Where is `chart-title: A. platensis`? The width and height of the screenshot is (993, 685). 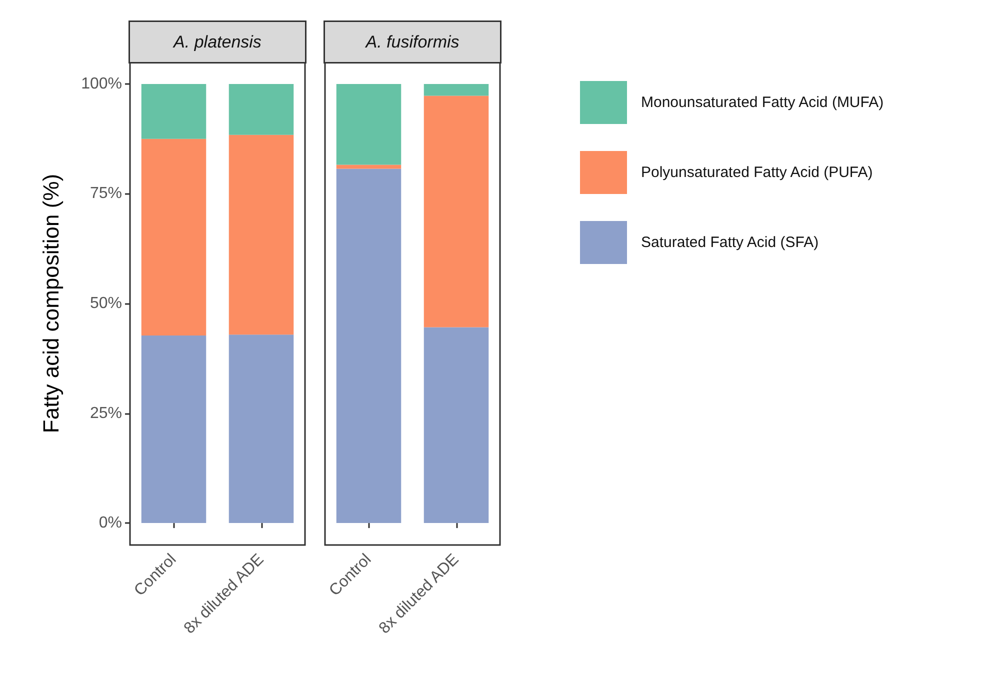 chart-title: A. platensis is located at coordinates (217, 42).